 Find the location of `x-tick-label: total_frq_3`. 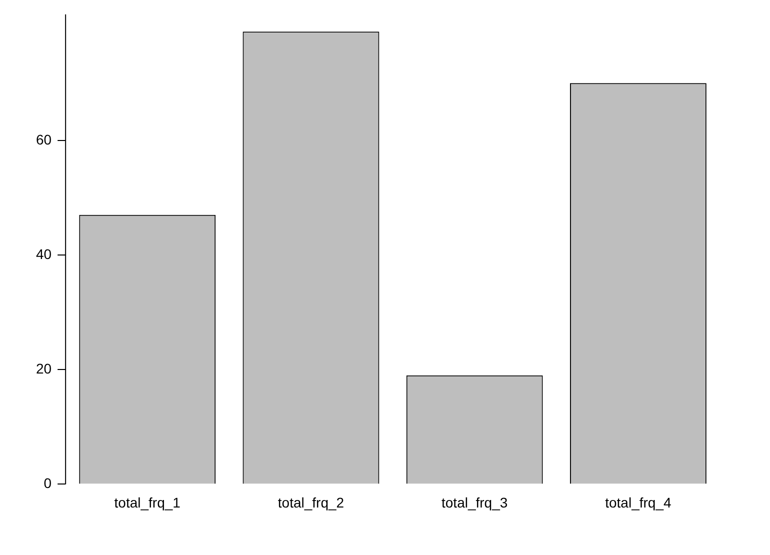

x-tick-label: total_frq_3 is located at coordinates (475, 502).